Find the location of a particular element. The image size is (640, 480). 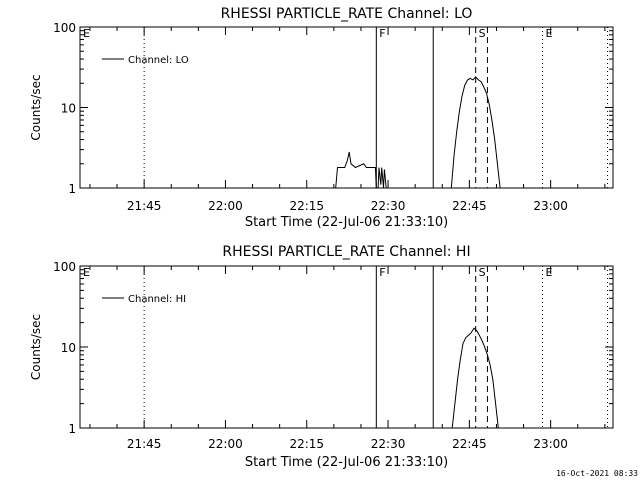

footer-timestamp: 16-Oct-2021 08:33 is located at coordinates (597, 473).